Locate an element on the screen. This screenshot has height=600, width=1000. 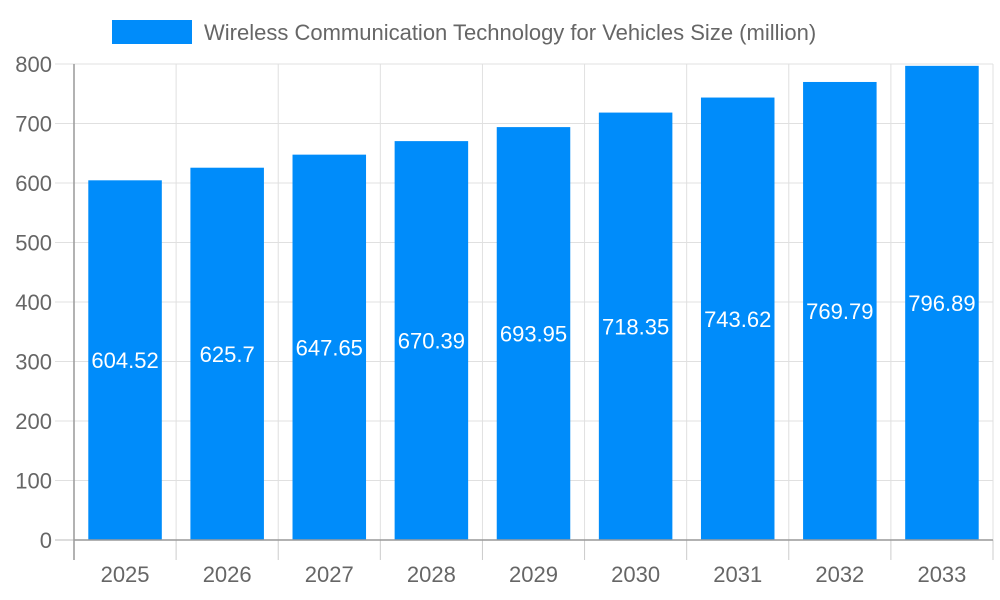
data-label: 718.35 is located at coordinates (635, 326).